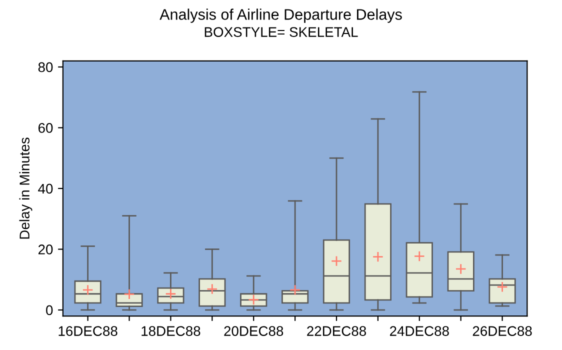 This screenshot has width=562, height=350. I want to click on y-tick-label: 40, so click(45, 189).